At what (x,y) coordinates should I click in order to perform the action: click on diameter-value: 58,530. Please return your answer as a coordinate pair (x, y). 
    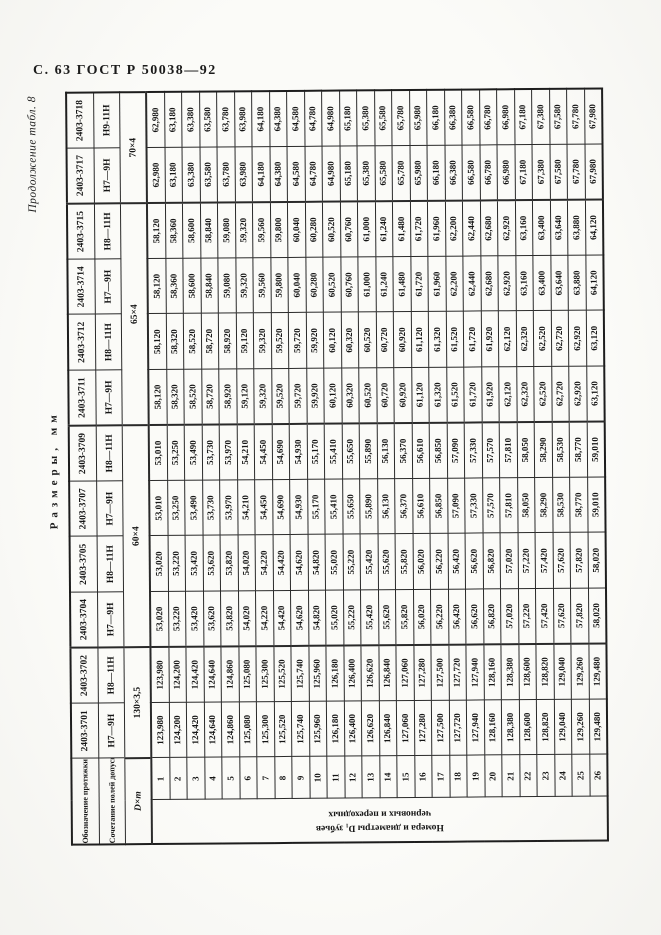
    Looking at the image, I should click on (561, 505).